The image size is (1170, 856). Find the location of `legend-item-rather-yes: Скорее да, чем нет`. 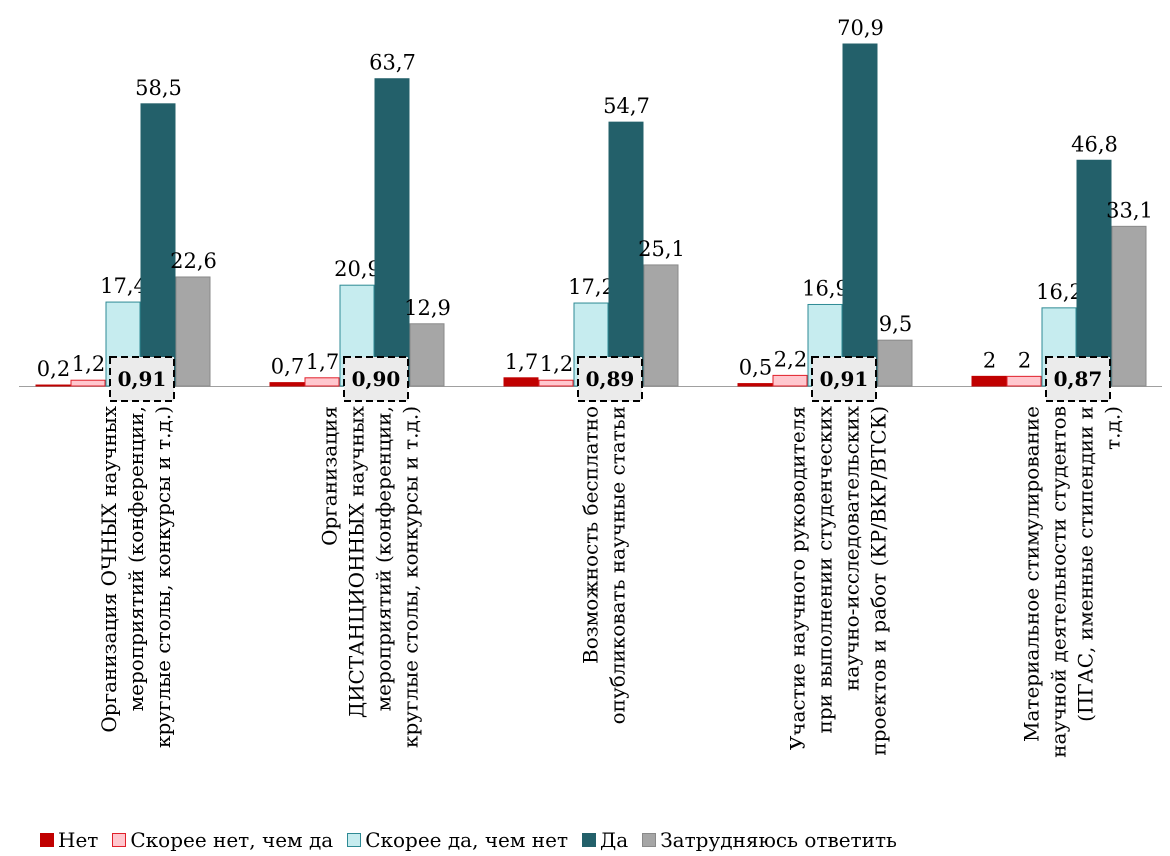

legend-item-rather-yes: Скорее да, чем нет is located at coordinates (457, 840).